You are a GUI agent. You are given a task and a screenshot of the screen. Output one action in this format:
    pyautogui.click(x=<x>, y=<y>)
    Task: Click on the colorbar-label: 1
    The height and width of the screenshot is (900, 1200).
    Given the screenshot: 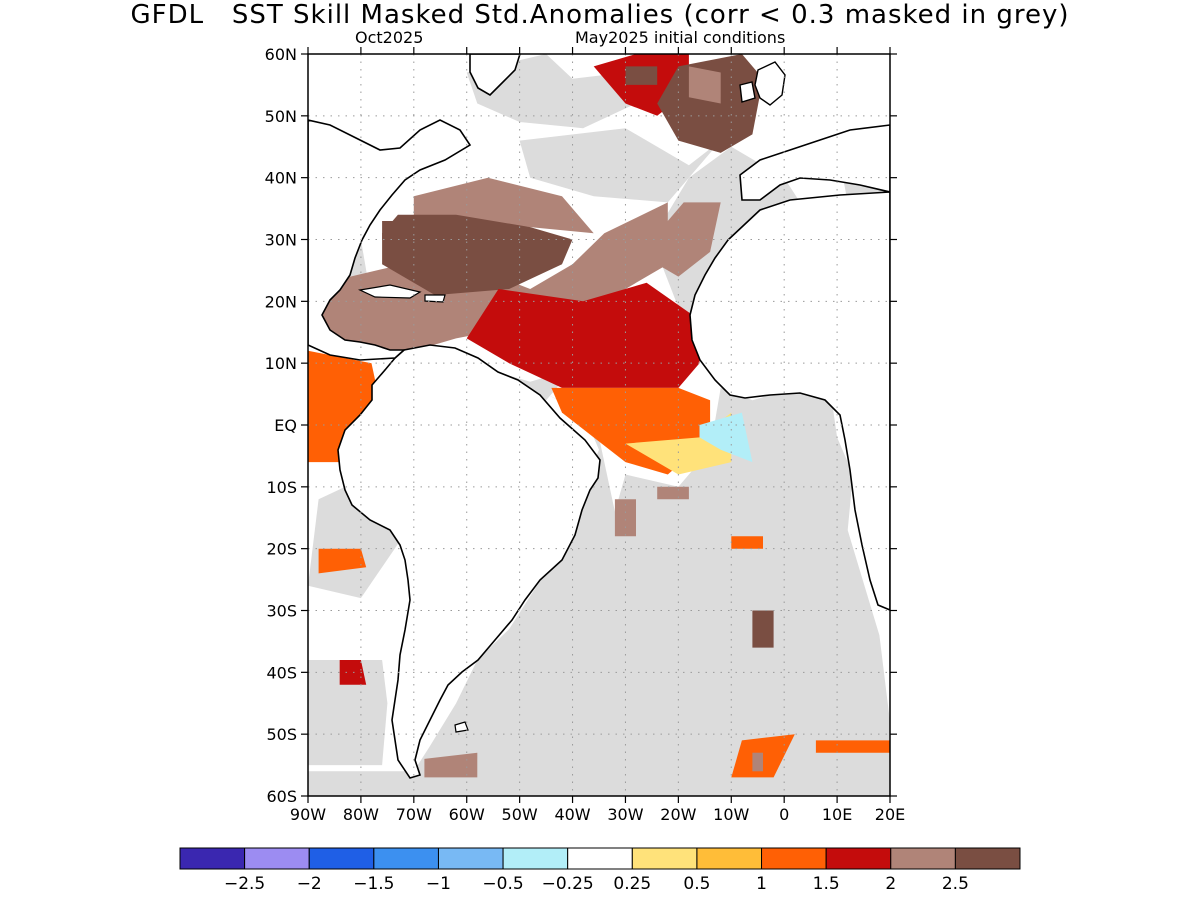 What is the action you would take?
    pyautogui.click(x=761, y=884)
    